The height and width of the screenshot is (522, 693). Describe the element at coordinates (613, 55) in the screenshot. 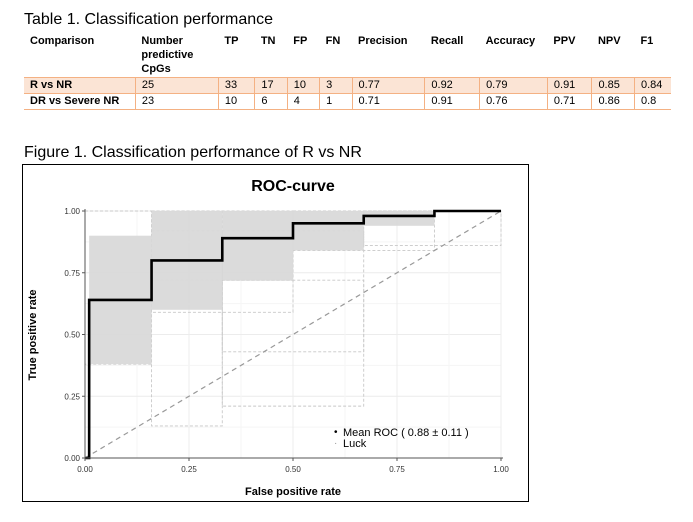

I see `header-npv: NPV` at that location.